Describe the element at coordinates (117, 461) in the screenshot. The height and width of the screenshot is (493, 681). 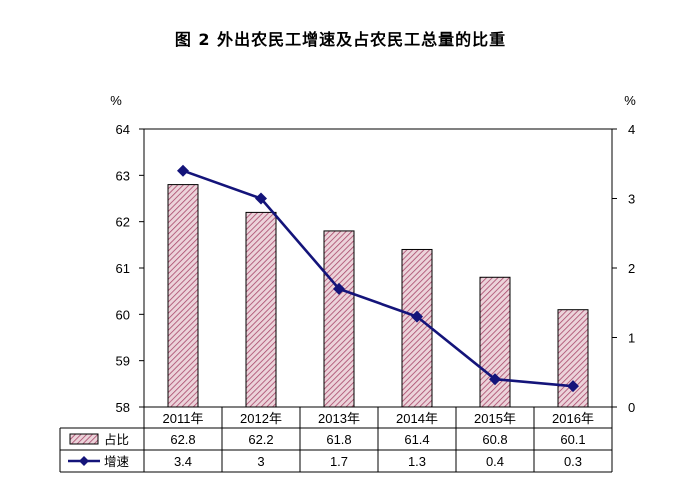
I see `legend-line-label: 增速` at that location.